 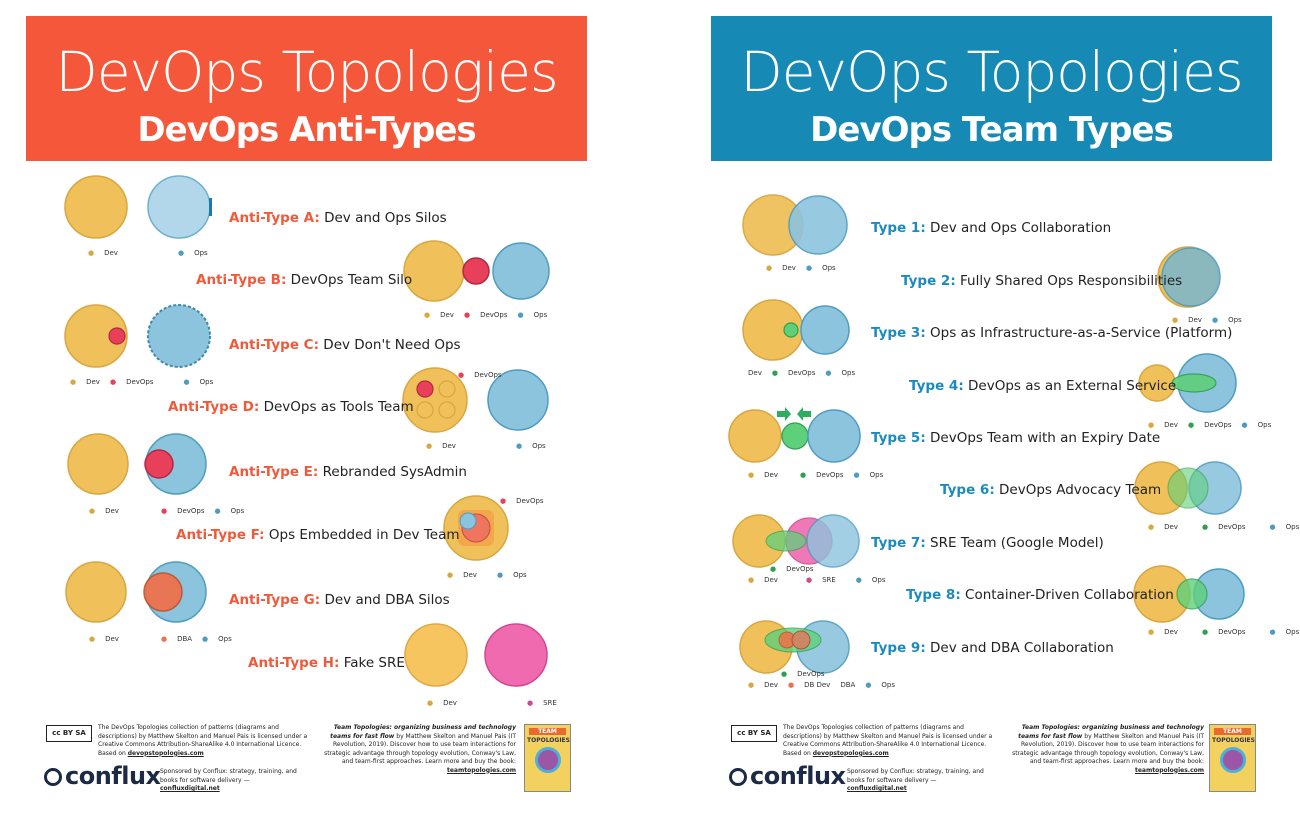 What do you see at coordinates (339, 600) in the screenshot?
I see `anti-type-g-label: Anti-Type G: Dev and DBA Silos` at bounding box center [339, 600].